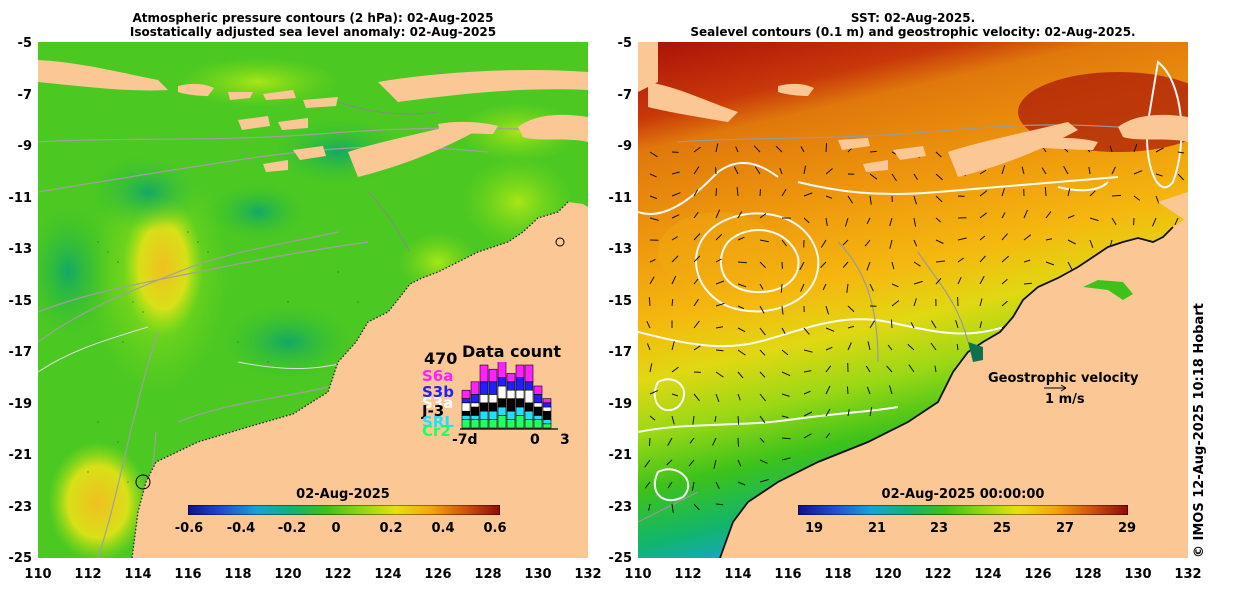 The width and height of the screenshot is (1250, 590). What do you see at coordinates (436, 431) in the screenshot?
I see `satellite-label-cr2: Cr2` at bounding box center [436, 431].